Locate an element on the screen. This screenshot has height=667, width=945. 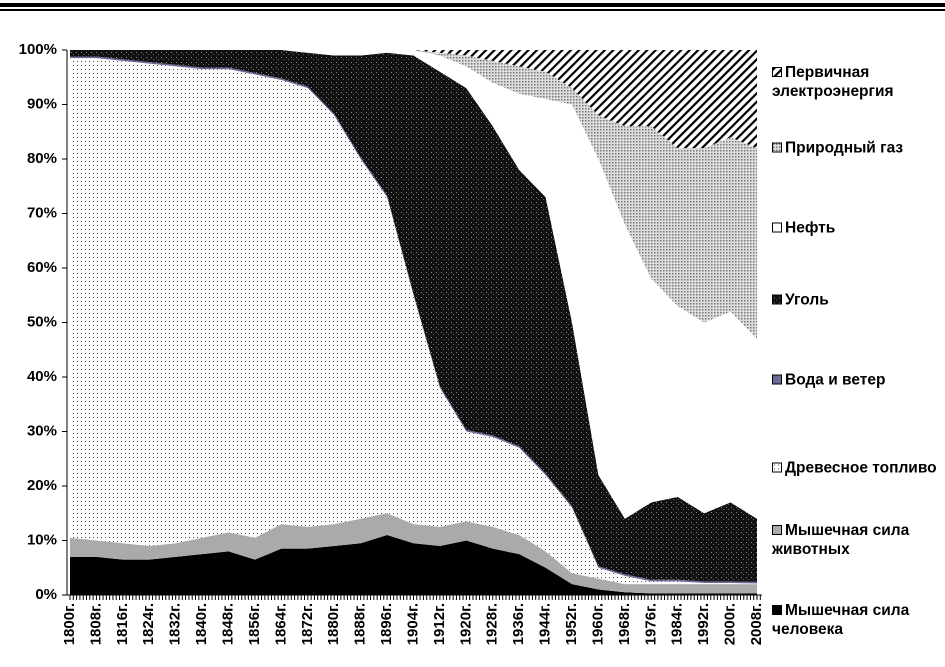
x-tick-label: 1856г. is located at coordinates (254, 624).